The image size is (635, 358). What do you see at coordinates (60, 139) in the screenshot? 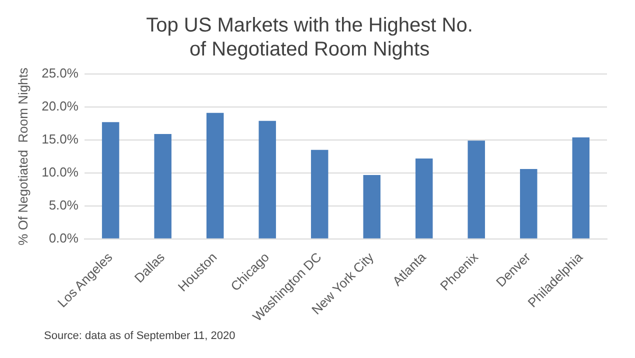
I see `y-tick-label: 15.0%` at bounding box center [60, 139].